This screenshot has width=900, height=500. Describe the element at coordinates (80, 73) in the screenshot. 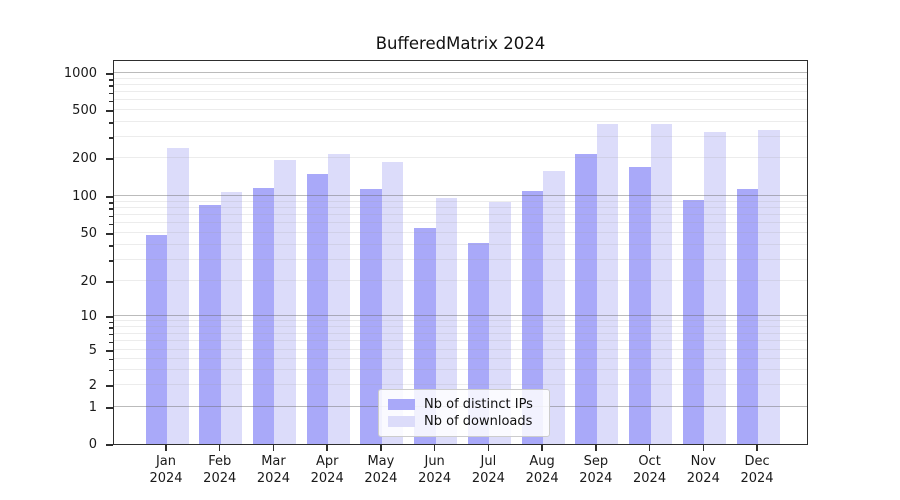

I see `ytick-label-1000: 1000` at that location.